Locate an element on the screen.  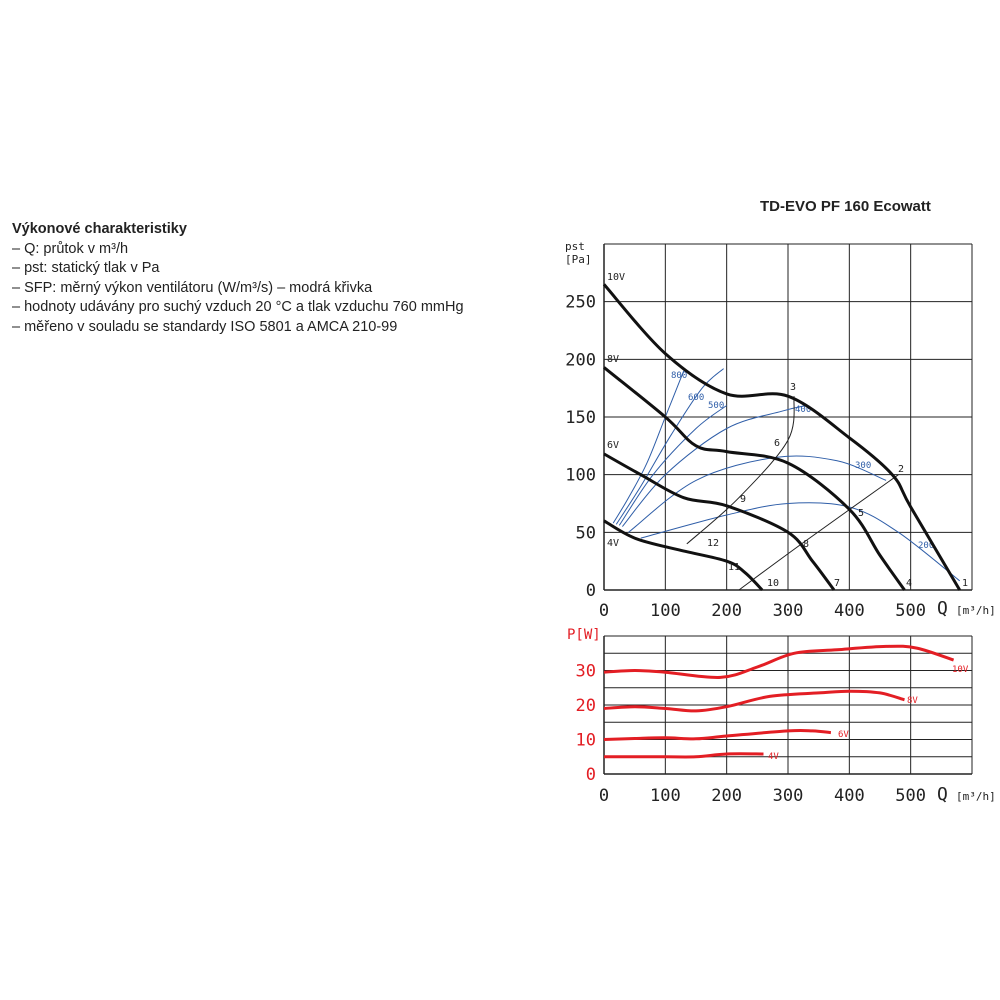
operating-point-label: 12 is located at coordinates (713, 543).